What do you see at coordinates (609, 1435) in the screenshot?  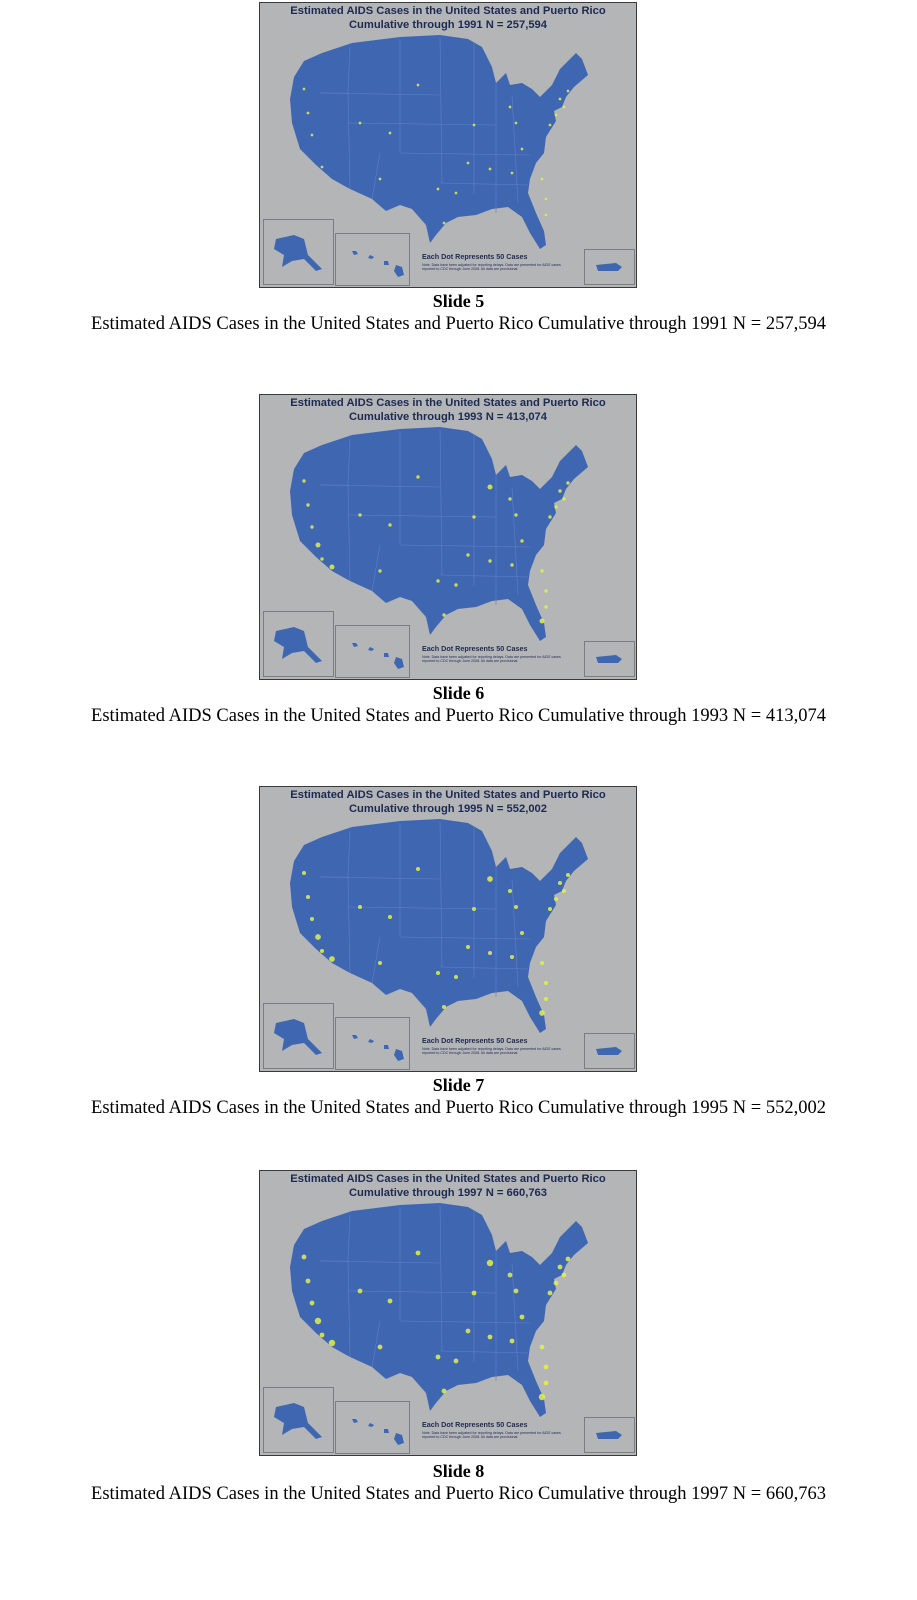 I see `puerto-rico-shape` at bounding box center [609, 1435].